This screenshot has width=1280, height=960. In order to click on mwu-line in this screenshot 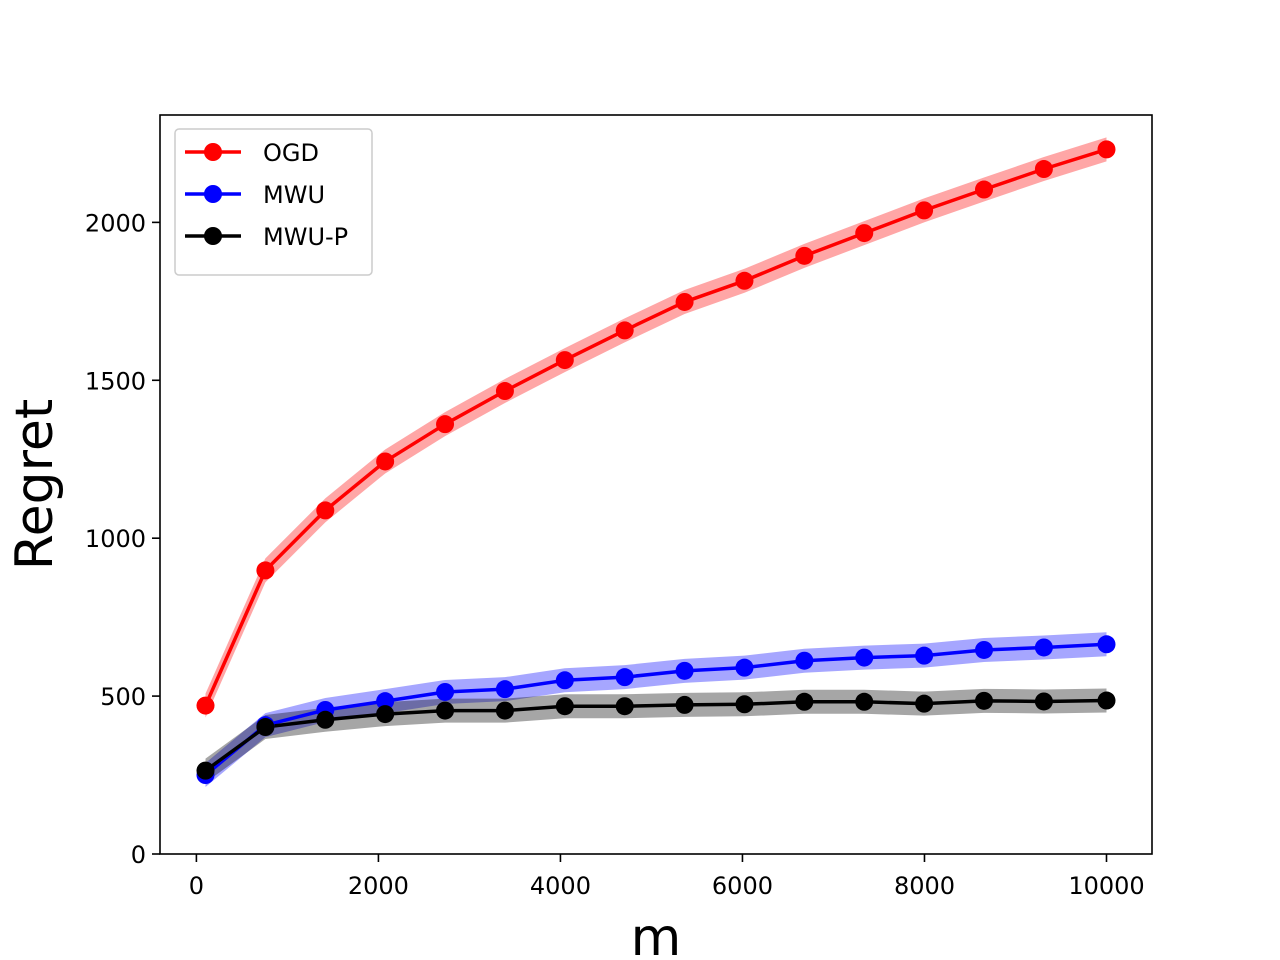, I will do `click(655, 709)`.